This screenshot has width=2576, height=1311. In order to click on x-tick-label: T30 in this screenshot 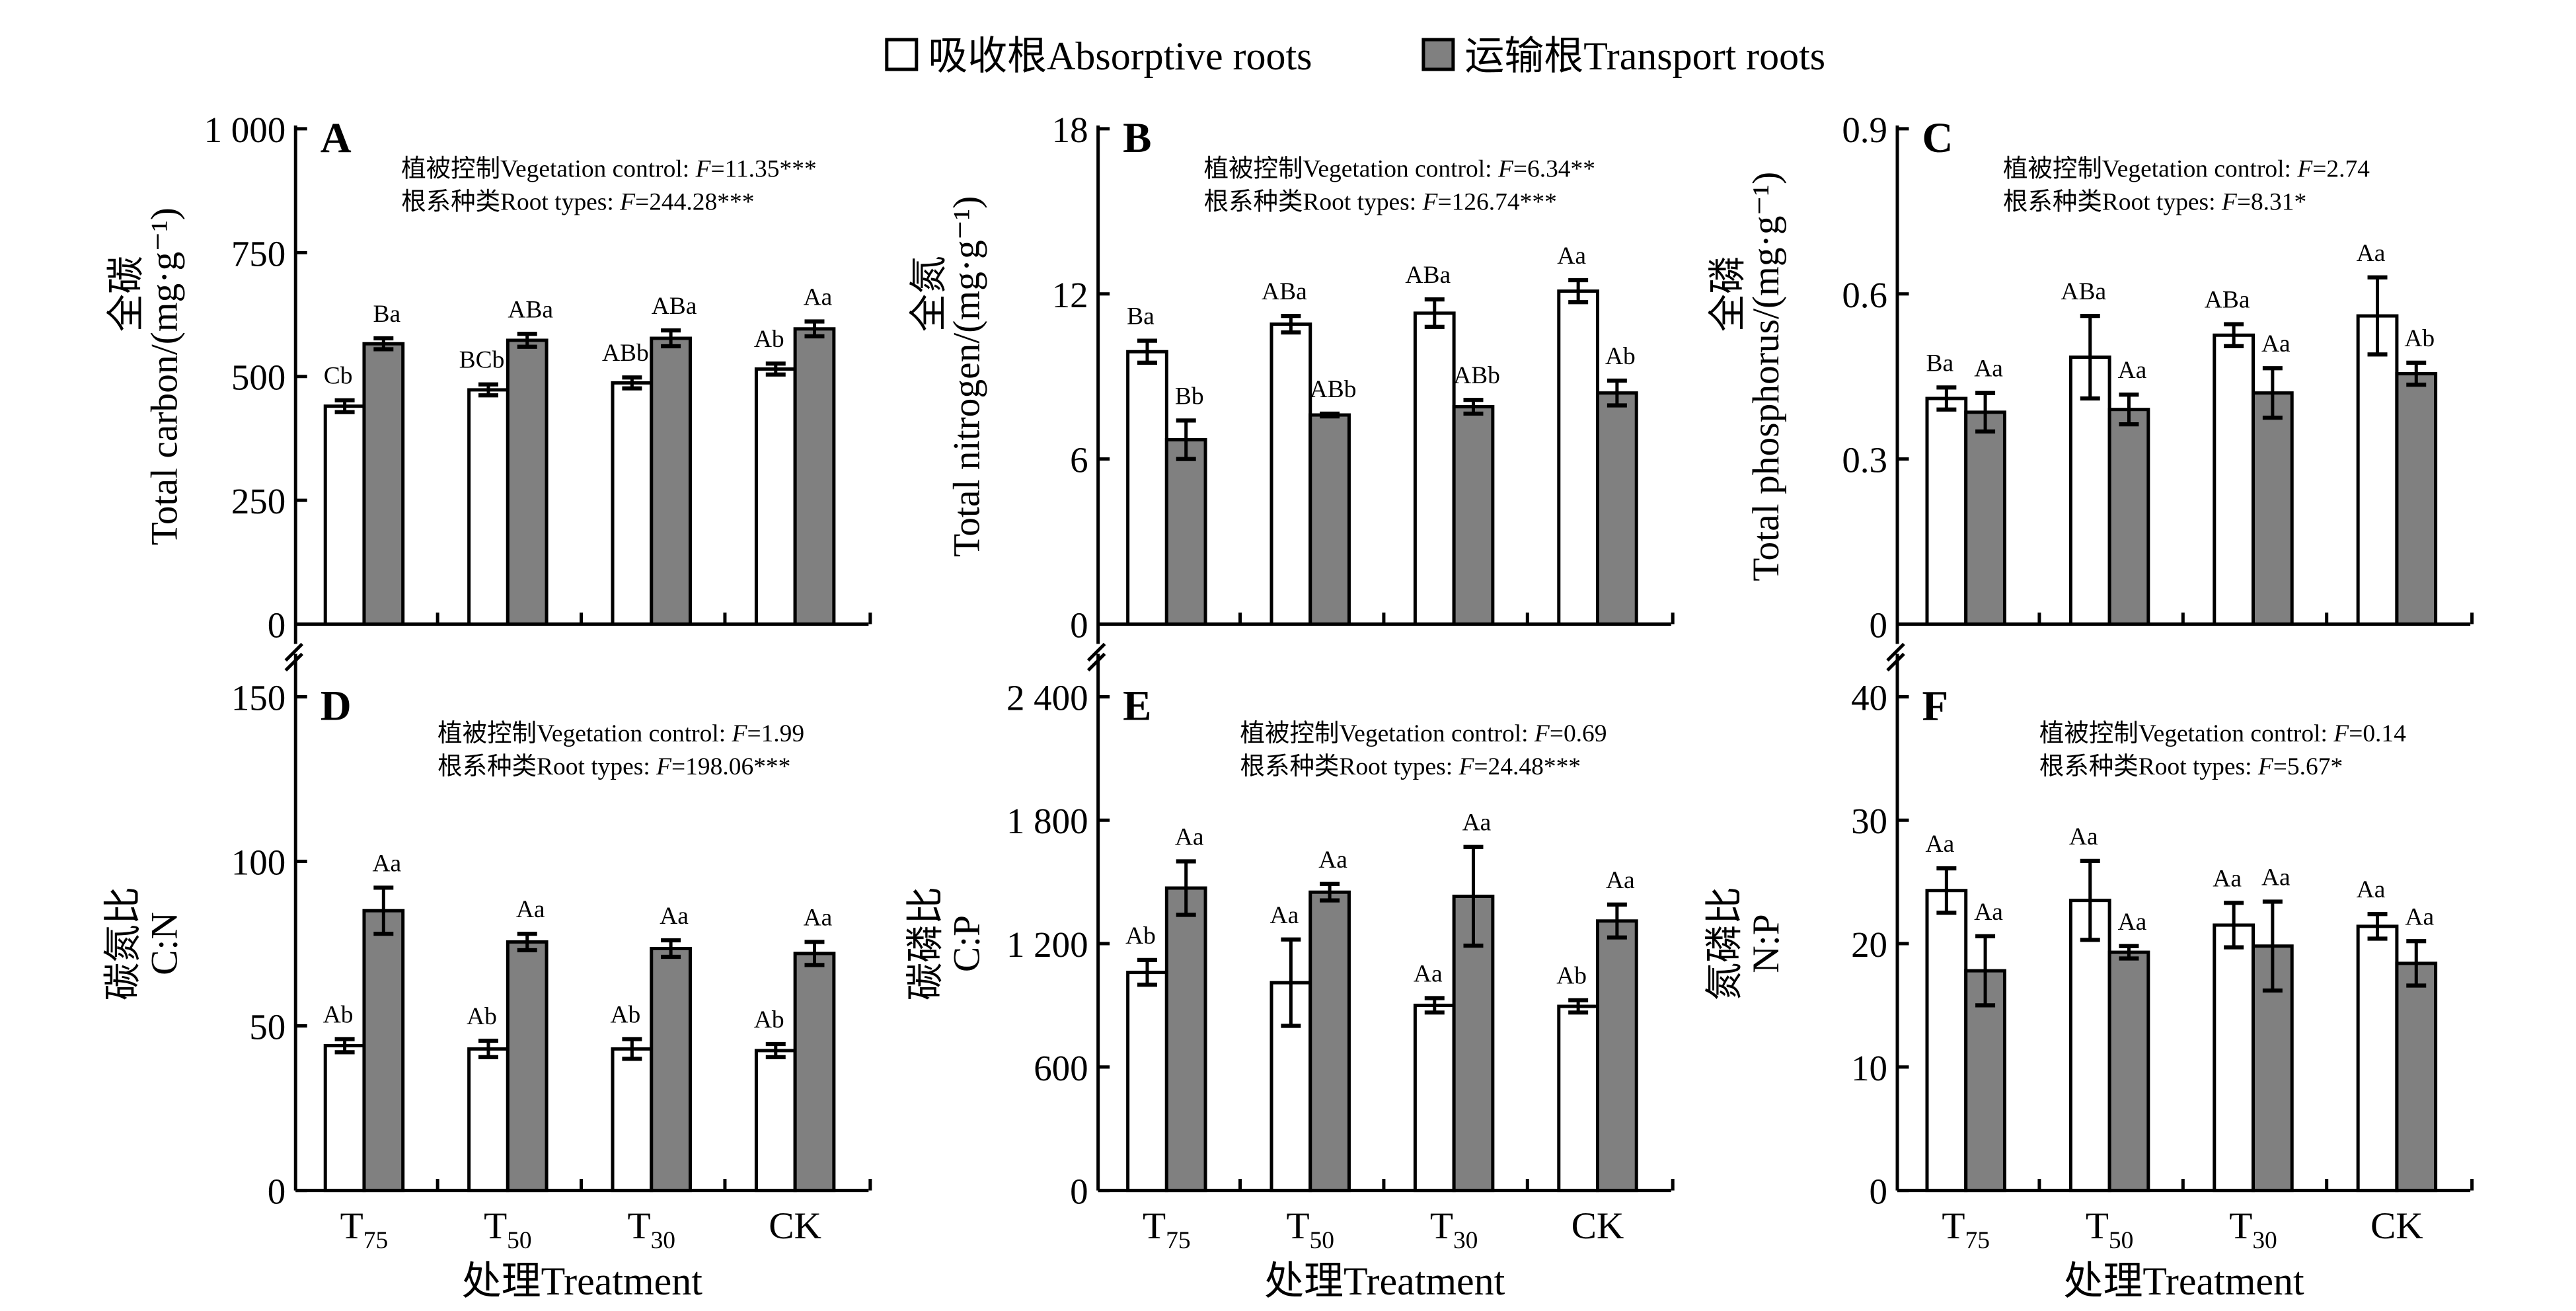, I will do `click(1454, 1229)`.